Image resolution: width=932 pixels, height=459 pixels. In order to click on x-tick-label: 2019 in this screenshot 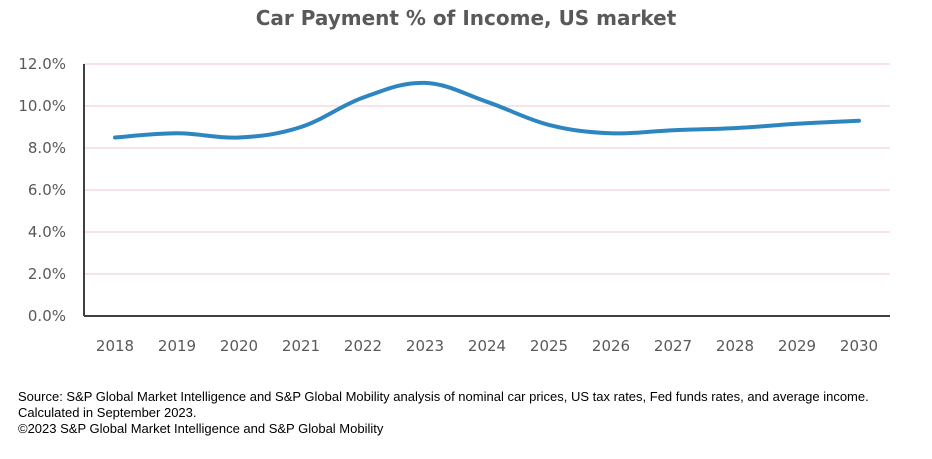, I will do `click(177, 346)`.